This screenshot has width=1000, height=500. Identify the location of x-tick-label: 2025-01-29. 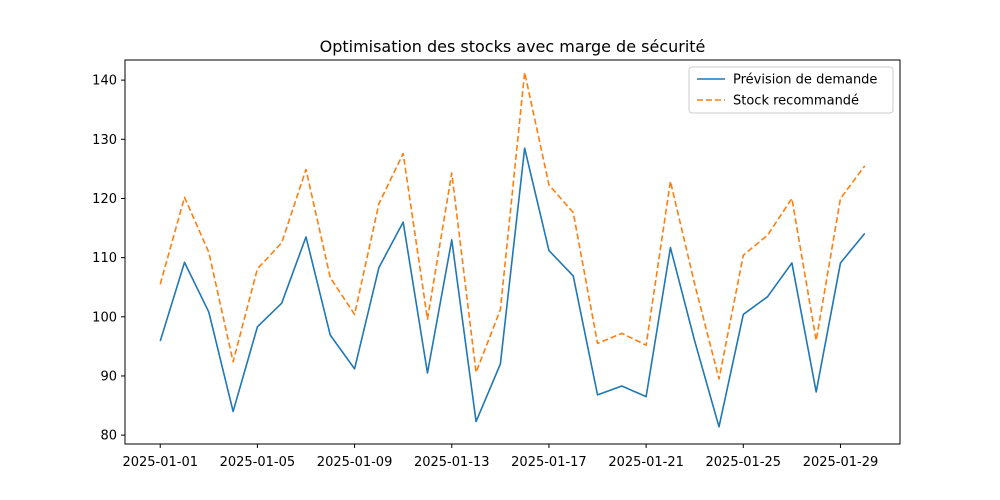
(841, 462).